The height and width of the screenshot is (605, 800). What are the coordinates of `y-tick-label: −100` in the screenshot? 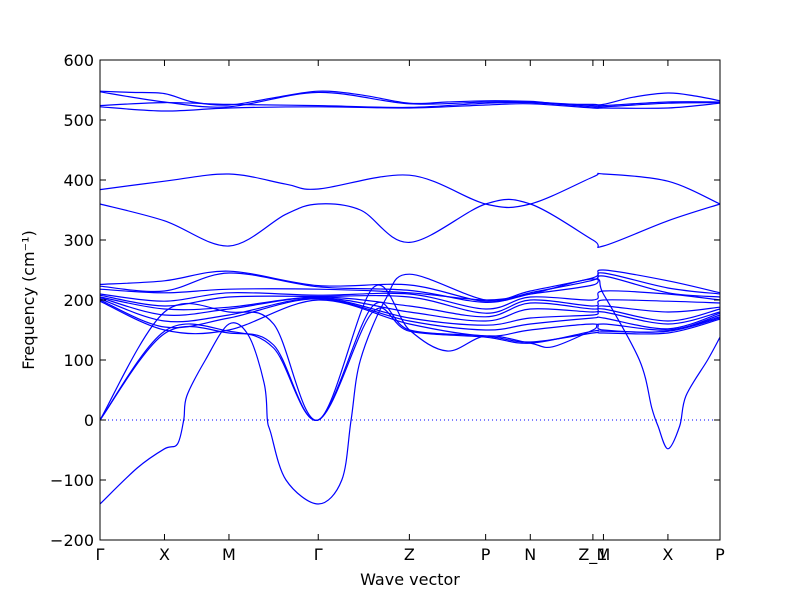 It's located at (72, 480).